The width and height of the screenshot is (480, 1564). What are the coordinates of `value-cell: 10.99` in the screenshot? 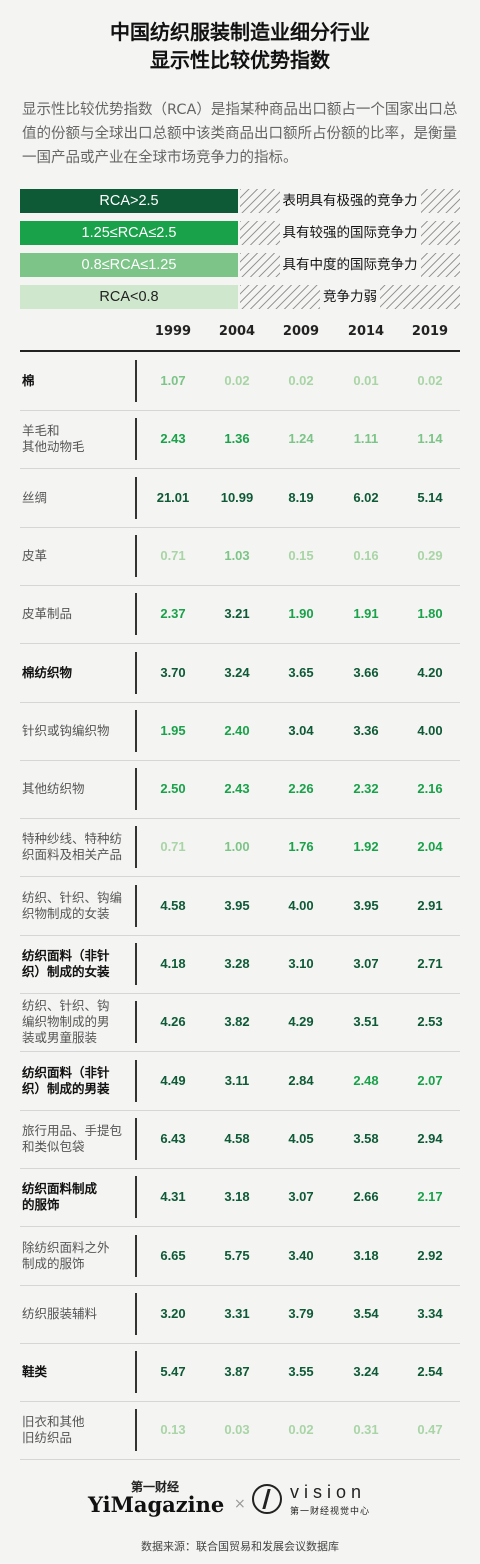 It's located at (237, 497).